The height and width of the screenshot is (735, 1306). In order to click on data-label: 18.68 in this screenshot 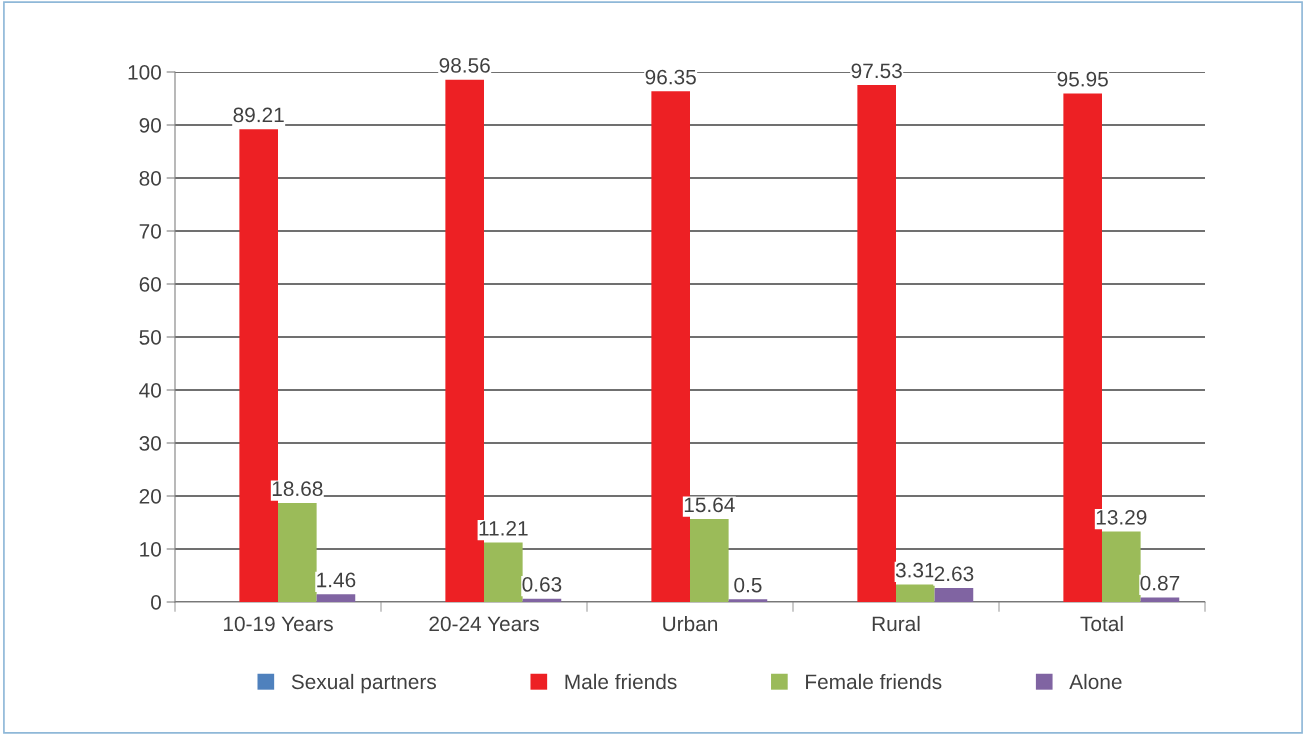, I will do `click(297, 489)`.